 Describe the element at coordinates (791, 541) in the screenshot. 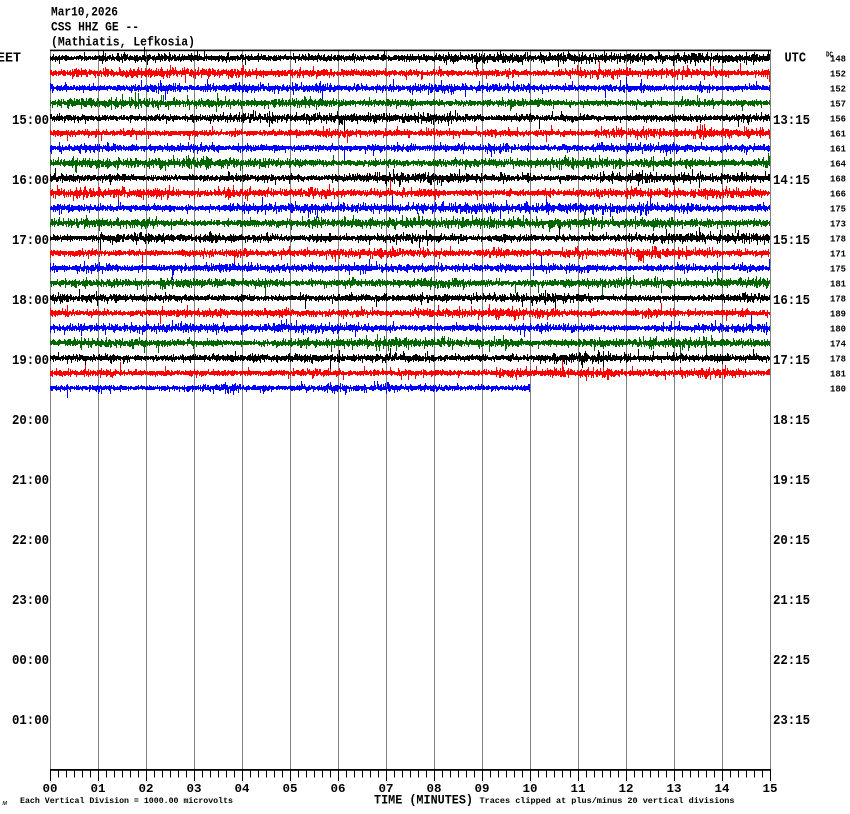

I see `svg-text: 20:15` at that location.